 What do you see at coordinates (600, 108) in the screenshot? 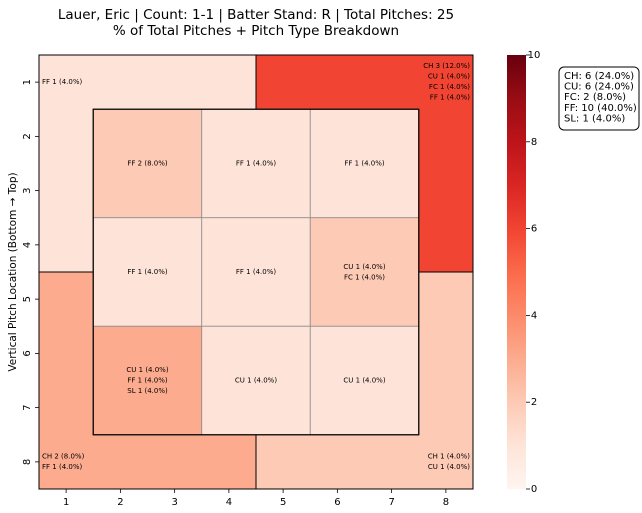
I see `pitch-summary-line: FF: 10 (40.0%)` at bounding box center [600, 108].